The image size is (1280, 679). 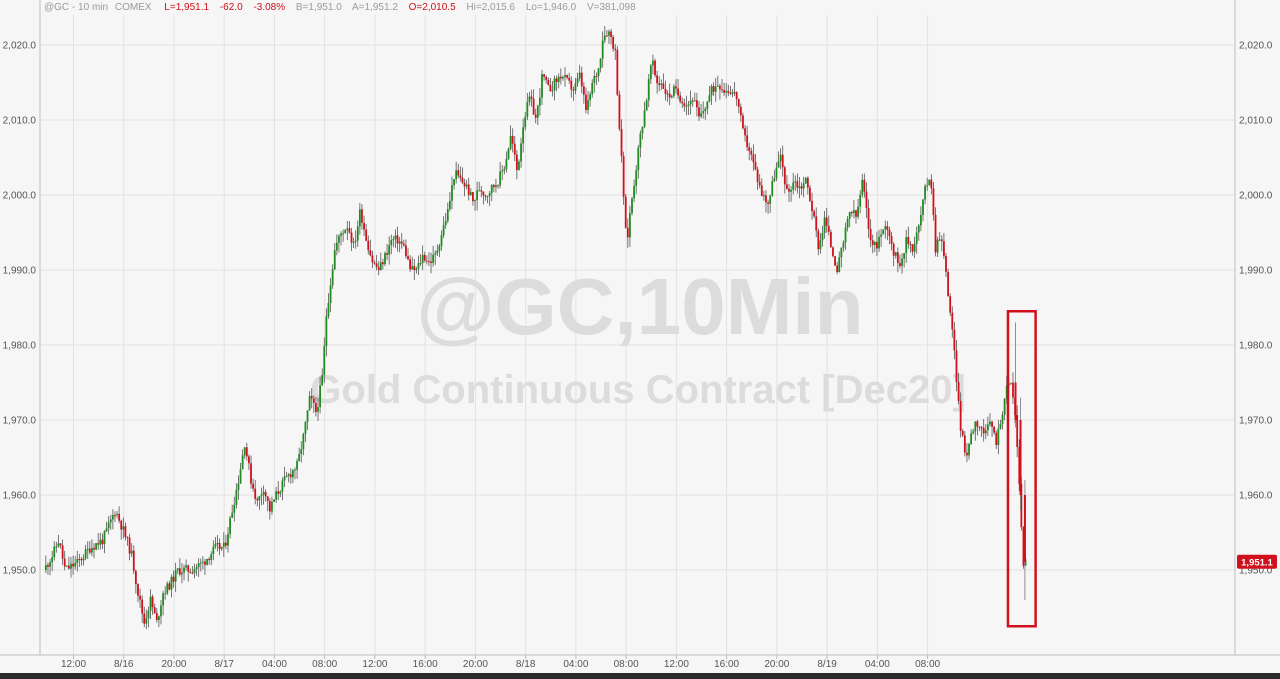 I want to click on y-tick-label-right: 1,960.0, so click(x=1256, y=496).